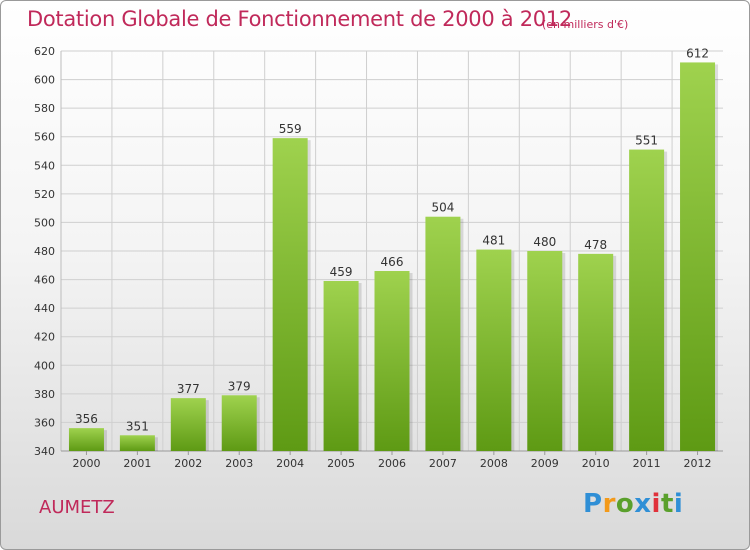 The width and height of the screenshot is (750, 550). Describe the element at coordinates (86, 463) in the screenshot. I see `x-tick-label-2000: 2000` at that location.